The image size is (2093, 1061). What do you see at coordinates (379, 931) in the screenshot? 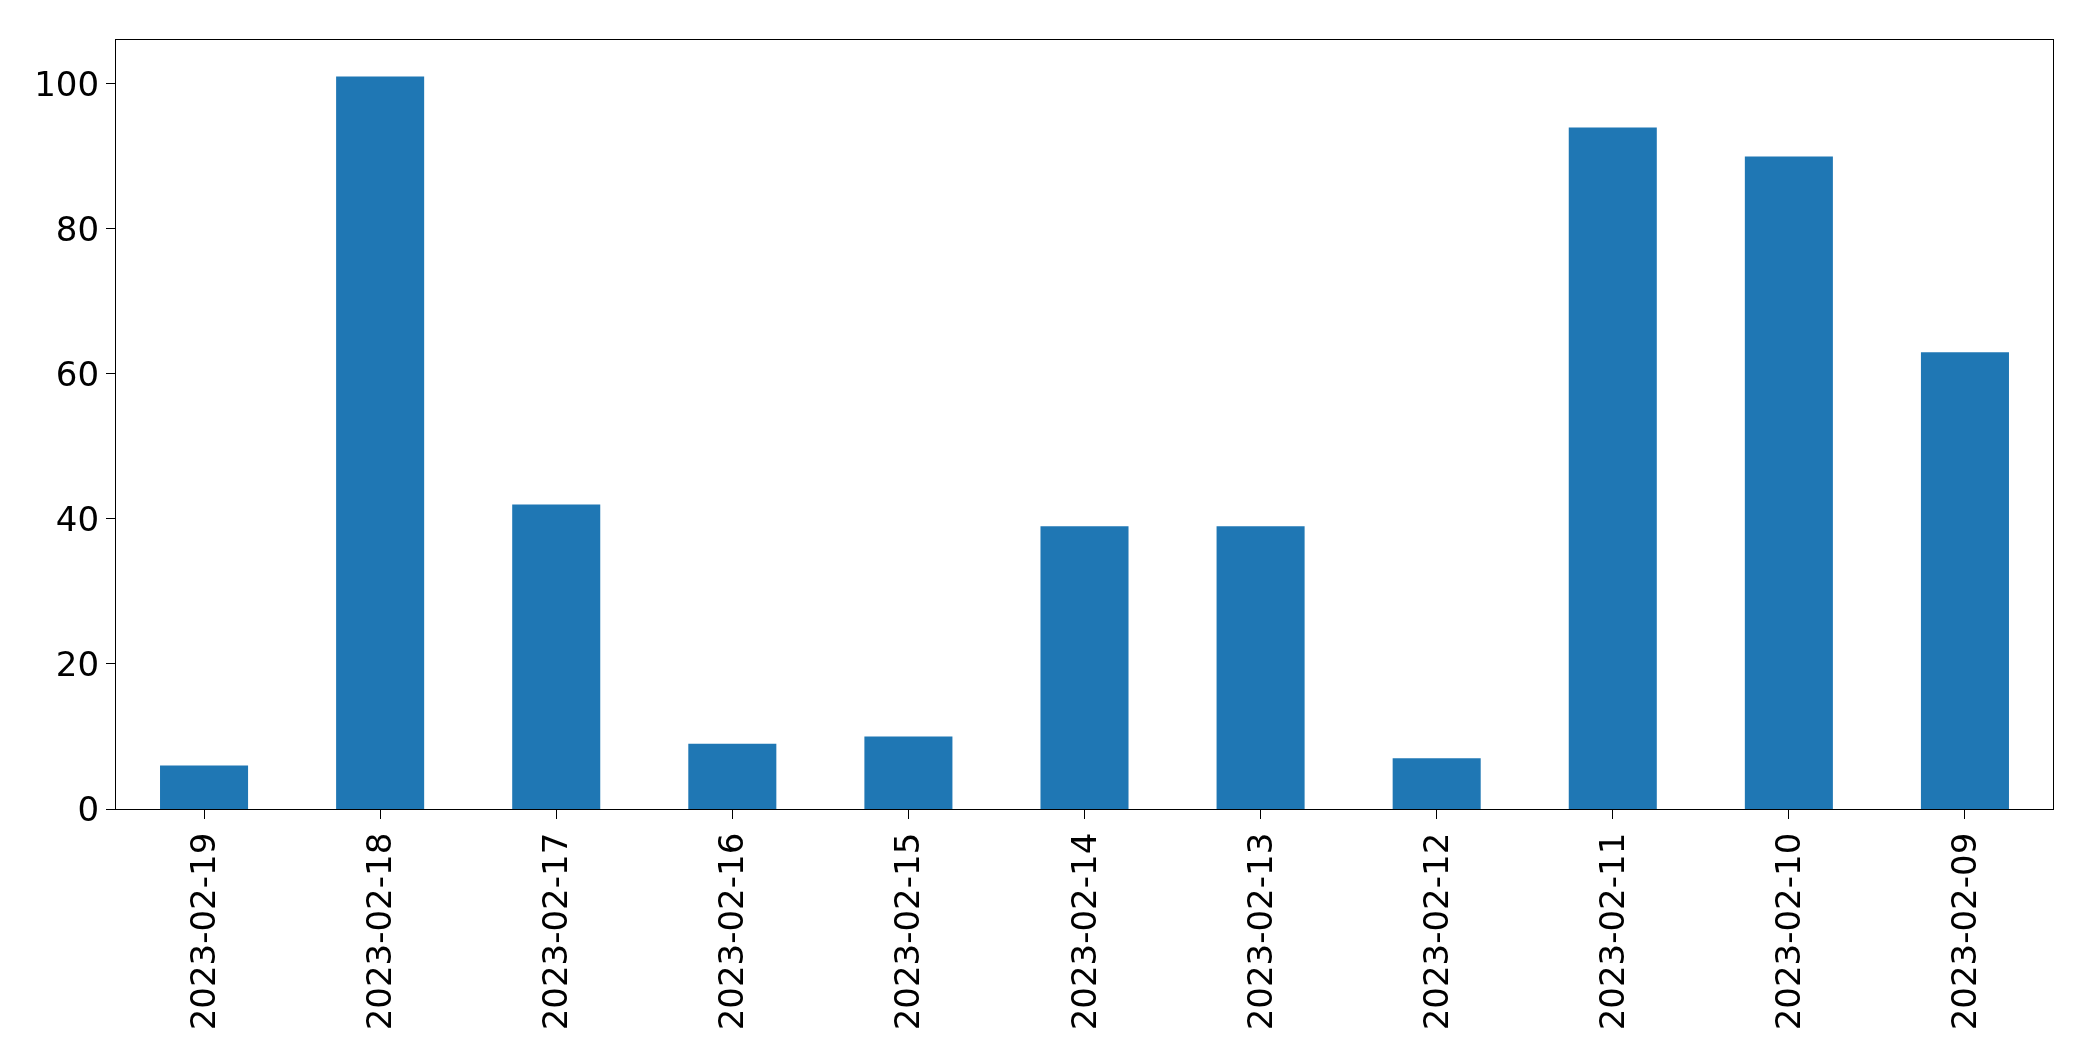
I see `x-tick-label: 2023-02-18` at bounding box center [379, 931].